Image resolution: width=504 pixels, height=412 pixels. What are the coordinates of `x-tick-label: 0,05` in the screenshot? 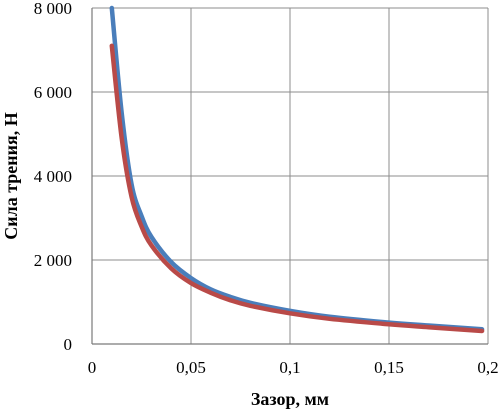 It's located at (191, 367).